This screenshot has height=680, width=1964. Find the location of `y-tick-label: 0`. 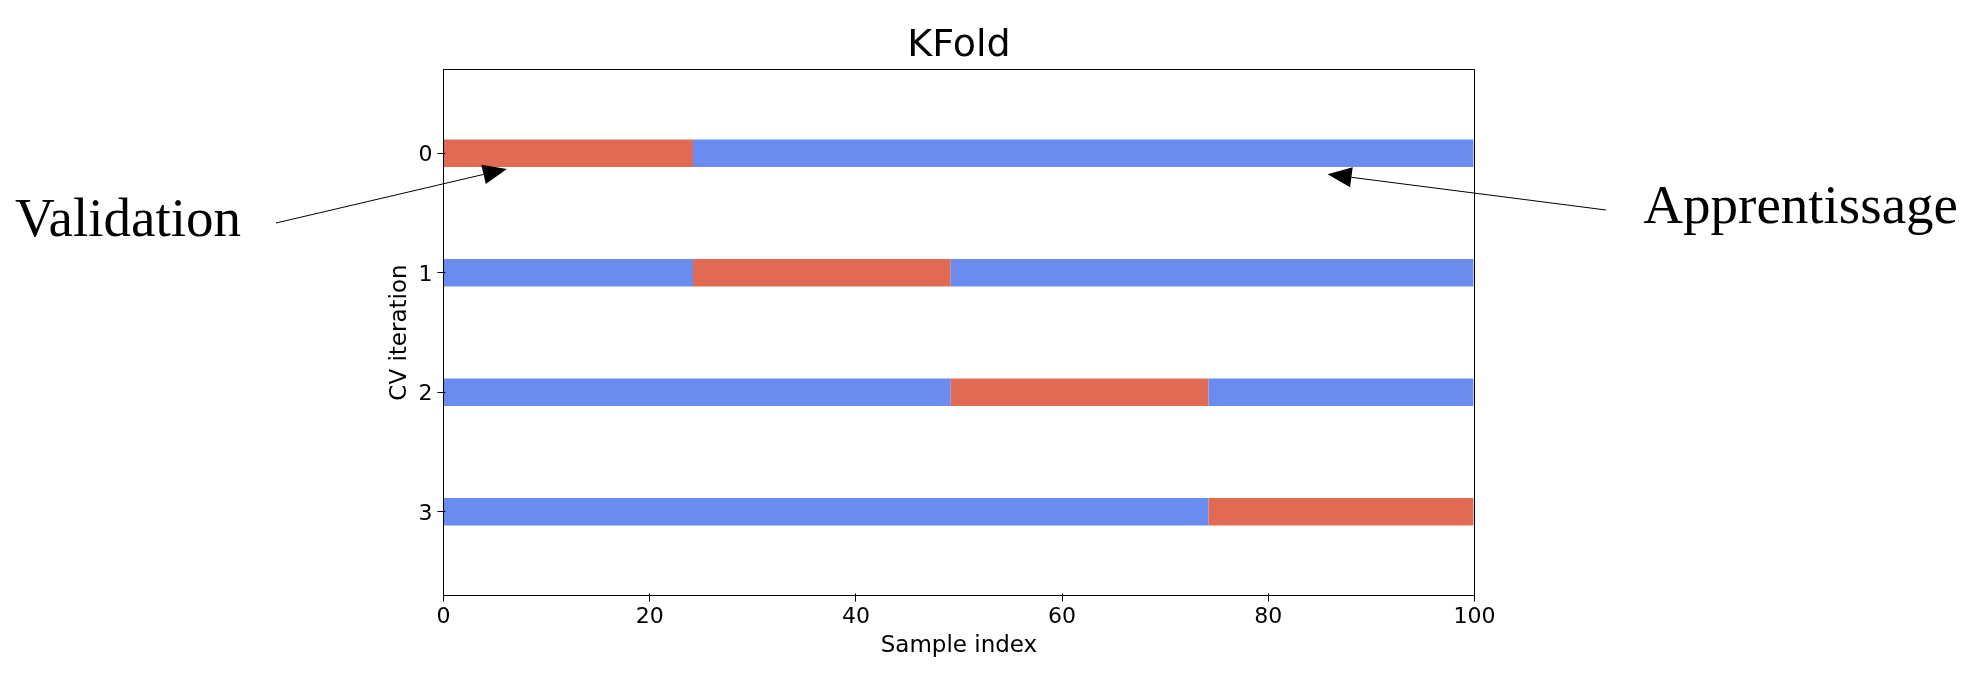

y-tick-label: 0 is located at coordinates (425, 154).